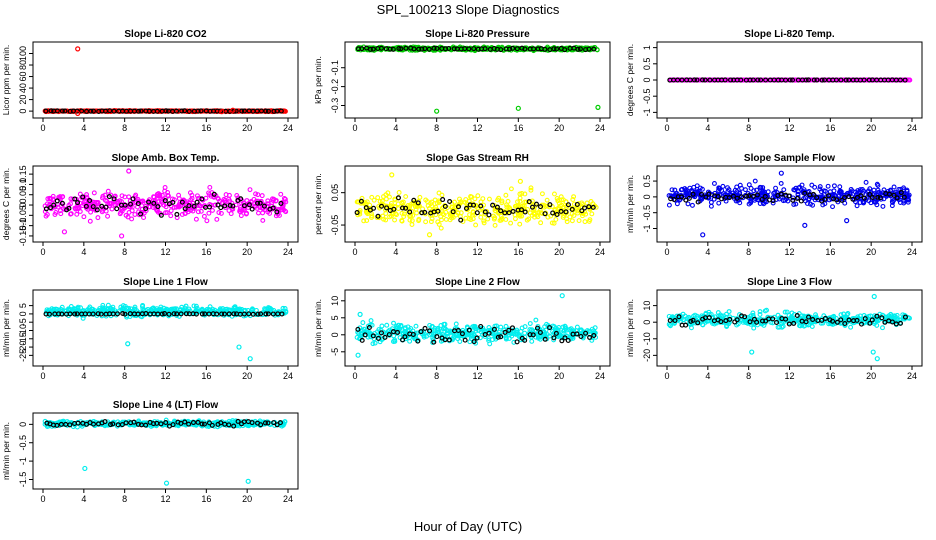 The width and height of the screenshot is (936, 540). Describe the element at coordinates (23, 195) in the screenshot. I see `y-tick-label: 0.05` at that location.